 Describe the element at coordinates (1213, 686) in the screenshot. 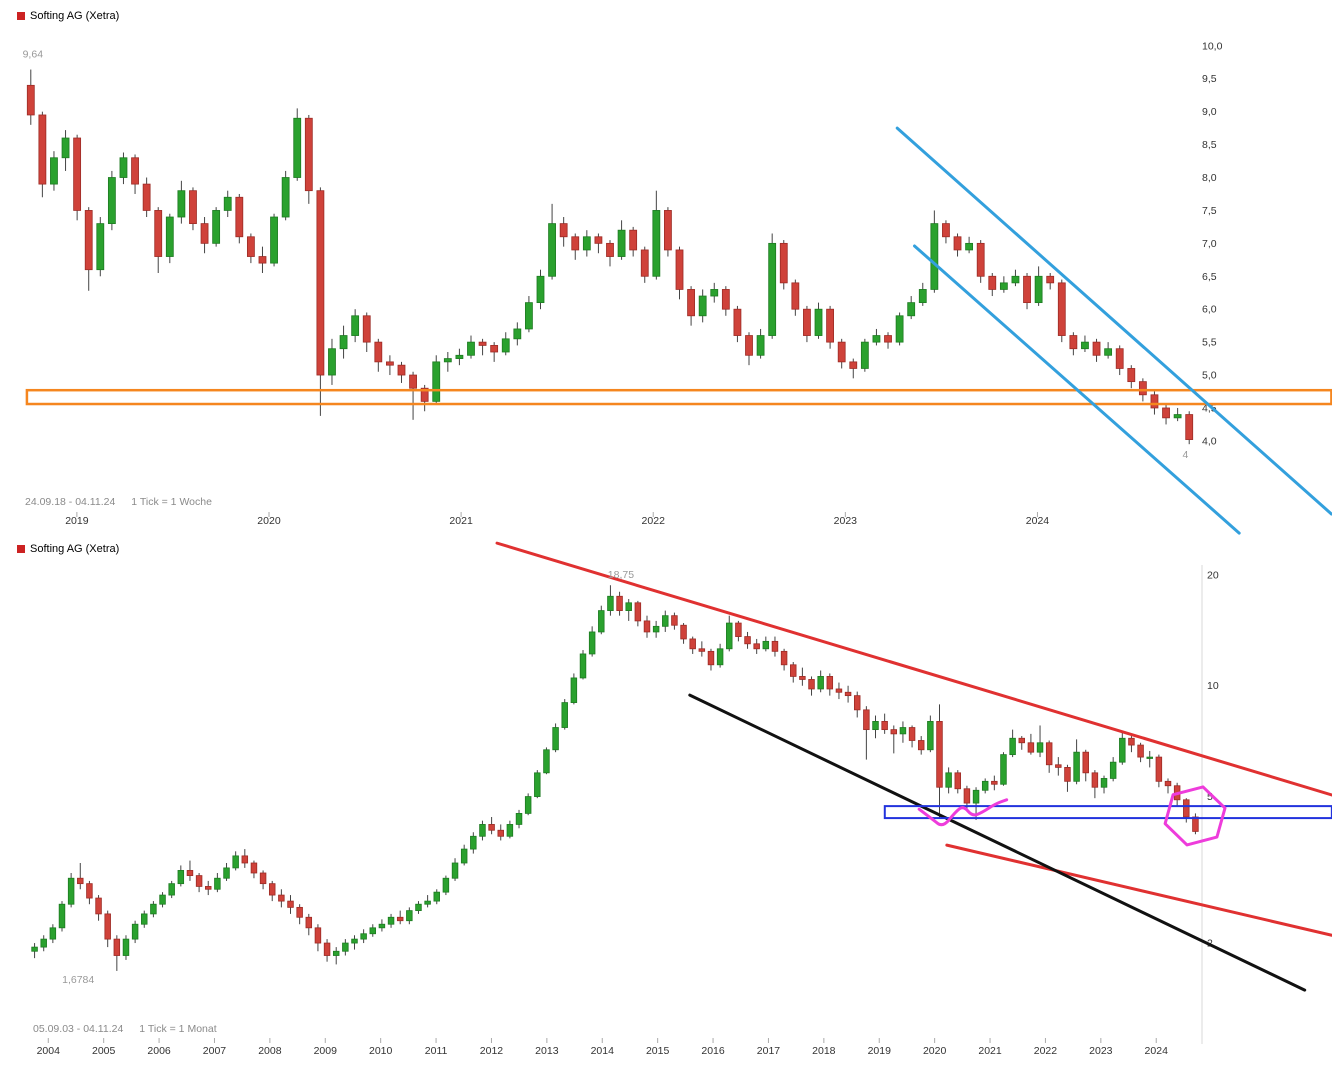

I see `svg-text: 10` at that location.